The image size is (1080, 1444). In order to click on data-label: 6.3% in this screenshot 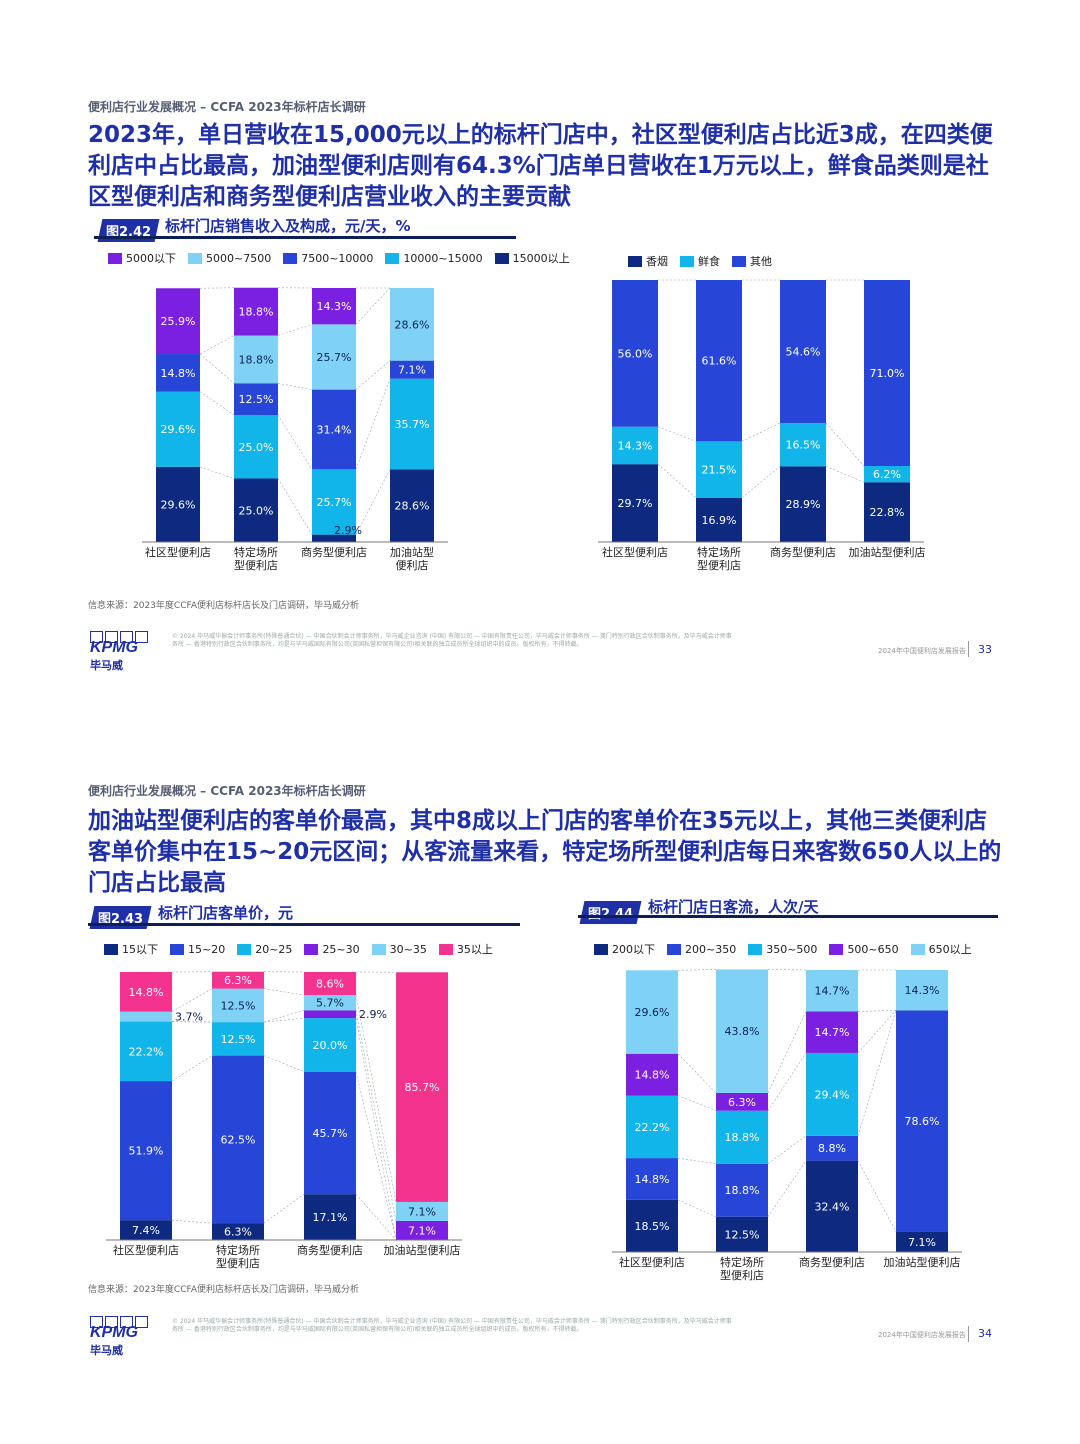, I will do `click(238, 1232)`.